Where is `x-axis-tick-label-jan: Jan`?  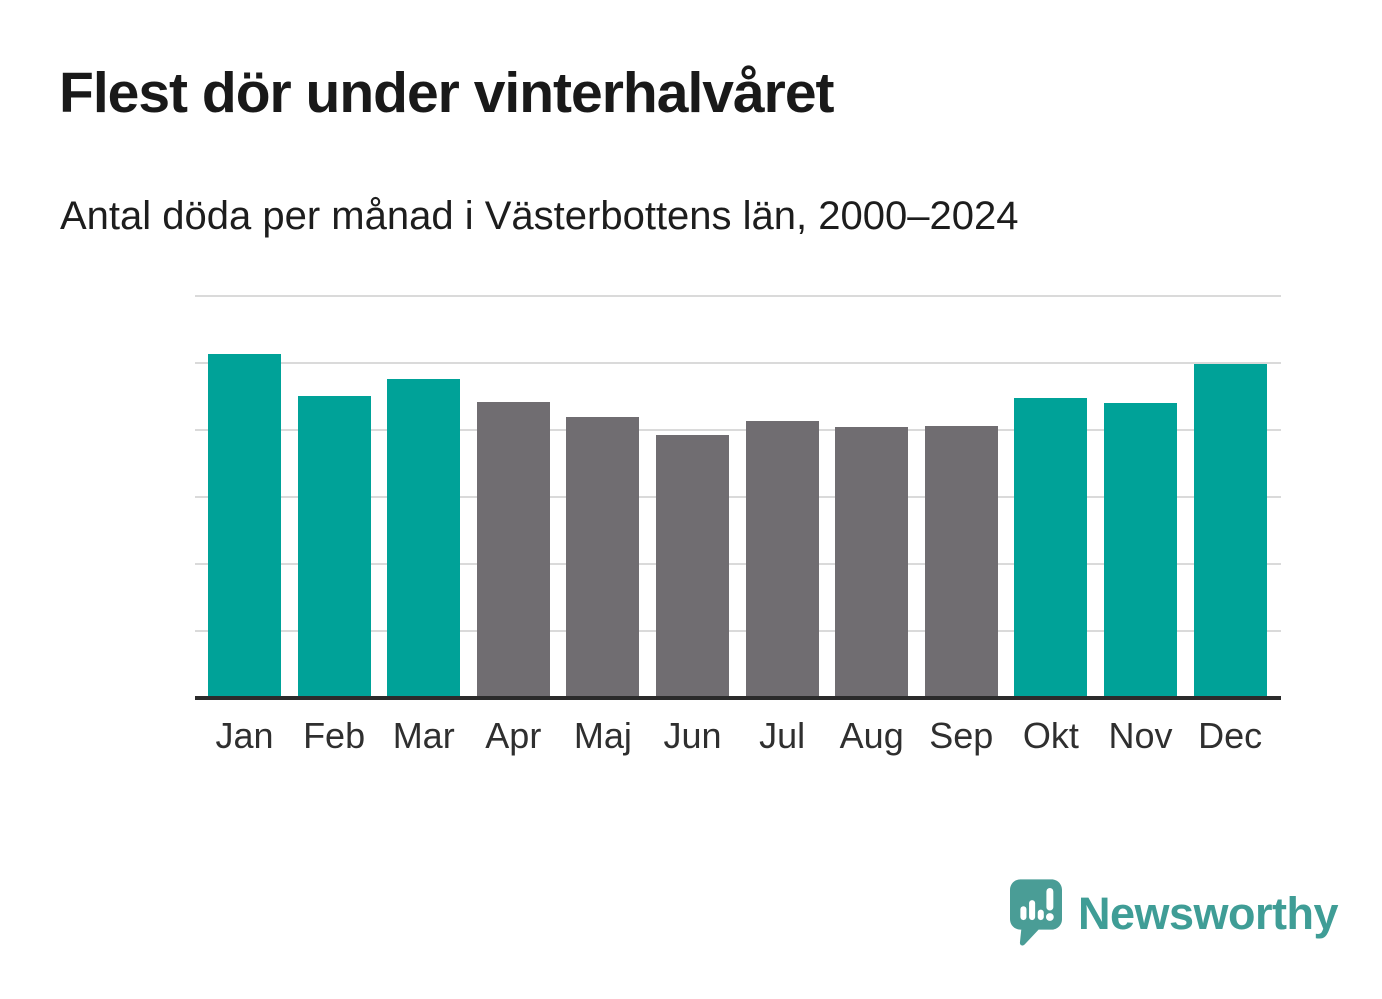
x-axis-tick-label-jan: Jan is located at coordinates (244, 735).